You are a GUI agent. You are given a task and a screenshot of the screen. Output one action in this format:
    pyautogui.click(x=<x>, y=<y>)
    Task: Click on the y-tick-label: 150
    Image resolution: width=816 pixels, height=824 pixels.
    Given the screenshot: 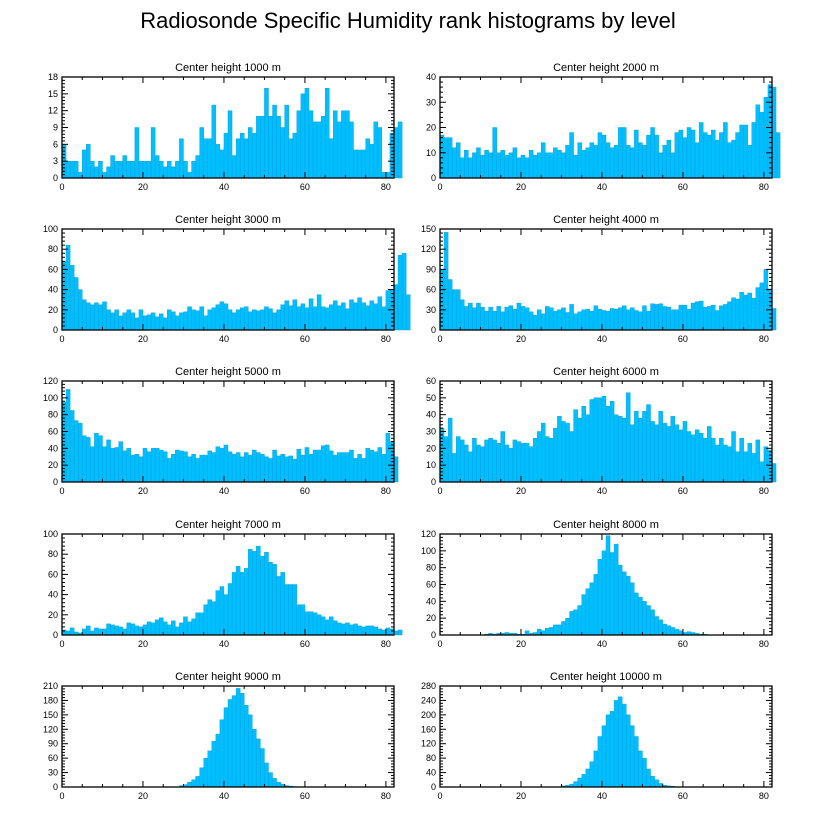 What is the action you would take?
    pyautogui.click(x=50, y=715)
    